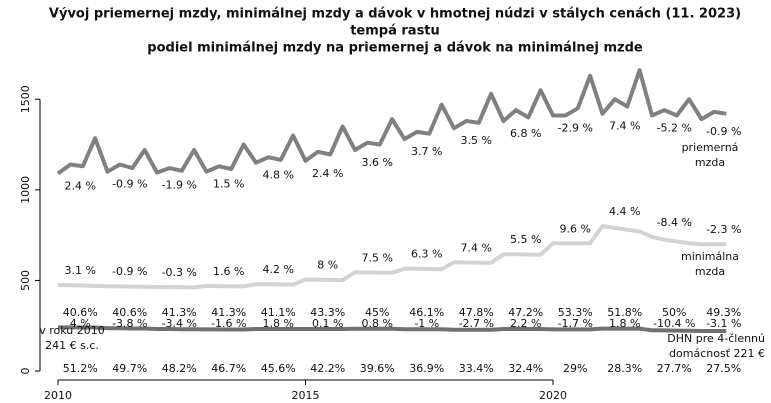 The width and height of the screenshot is (771, 403). I want to click on share-label: 47.8%, so click(476, 312).